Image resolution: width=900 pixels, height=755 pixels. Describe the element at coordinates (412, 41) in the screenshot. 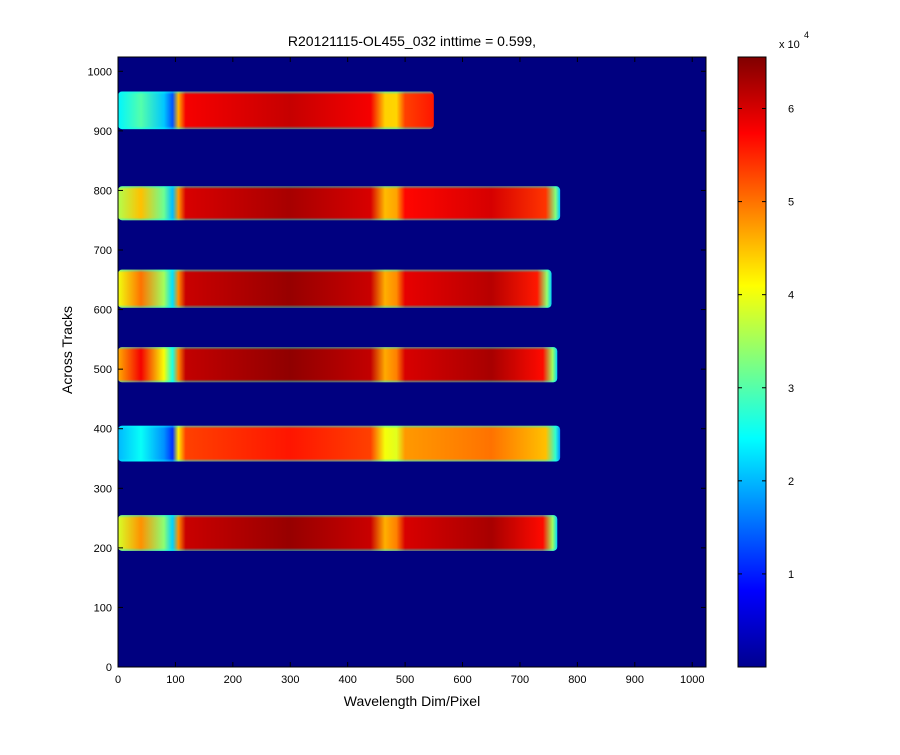

I see `chart-title: R20121115-OL455_032 inttime = 0.599,` at that location.